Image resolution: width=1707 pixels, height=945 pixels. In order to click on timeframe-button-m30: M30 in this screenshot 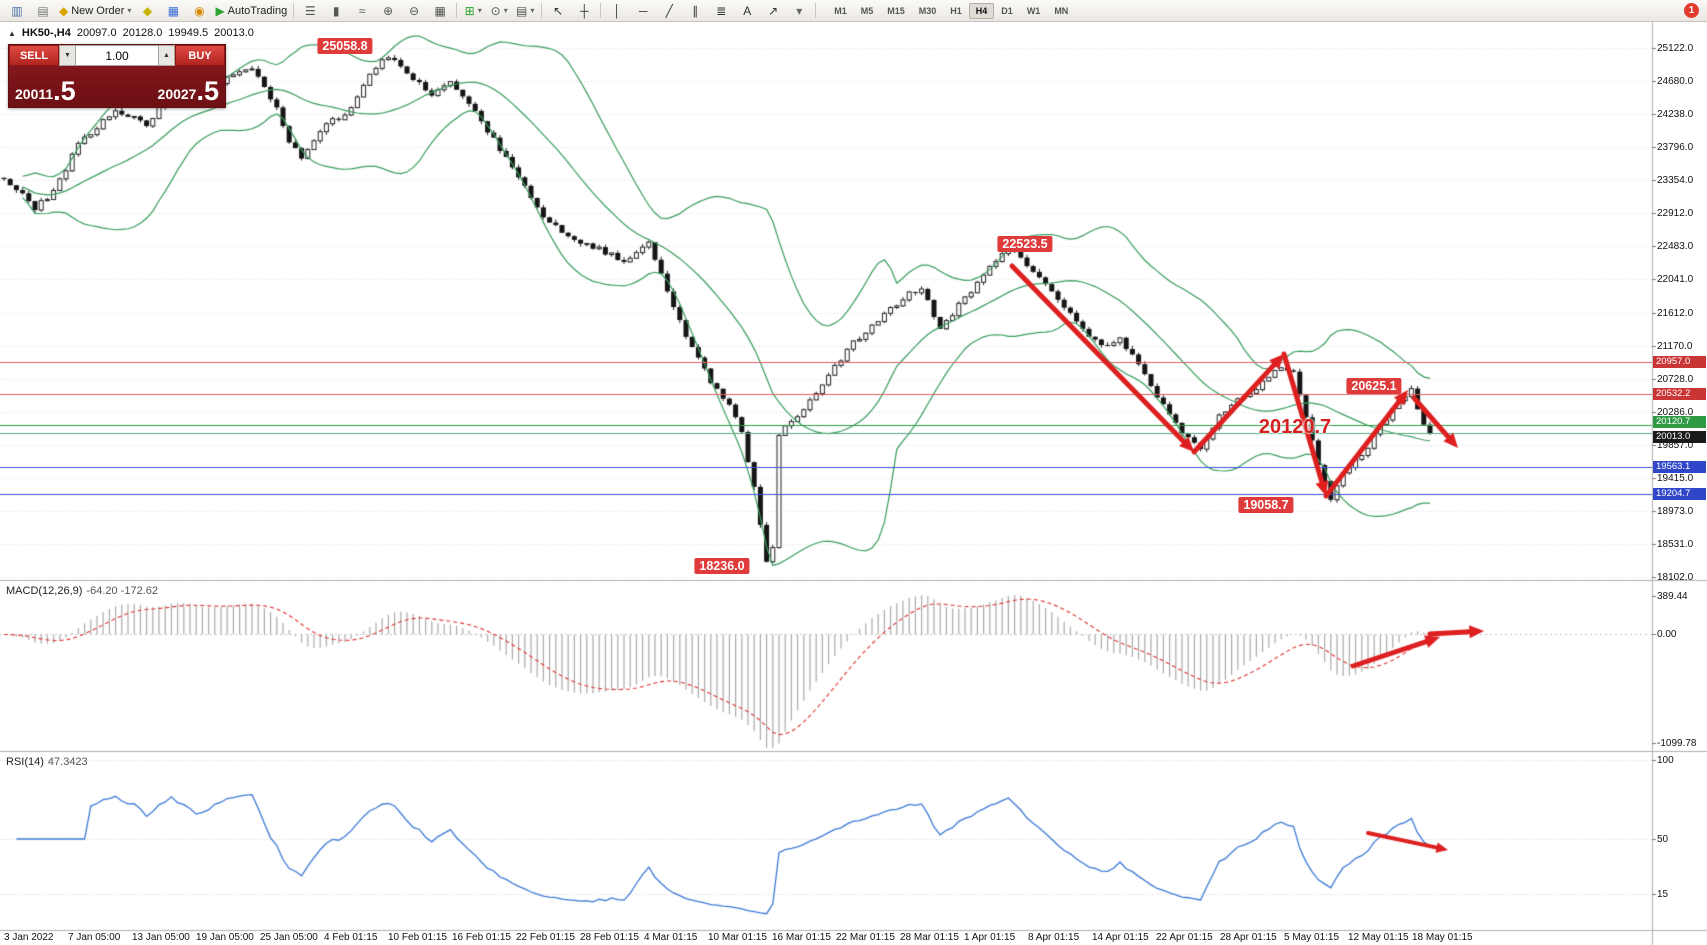, I will do `click(927, 10)`.